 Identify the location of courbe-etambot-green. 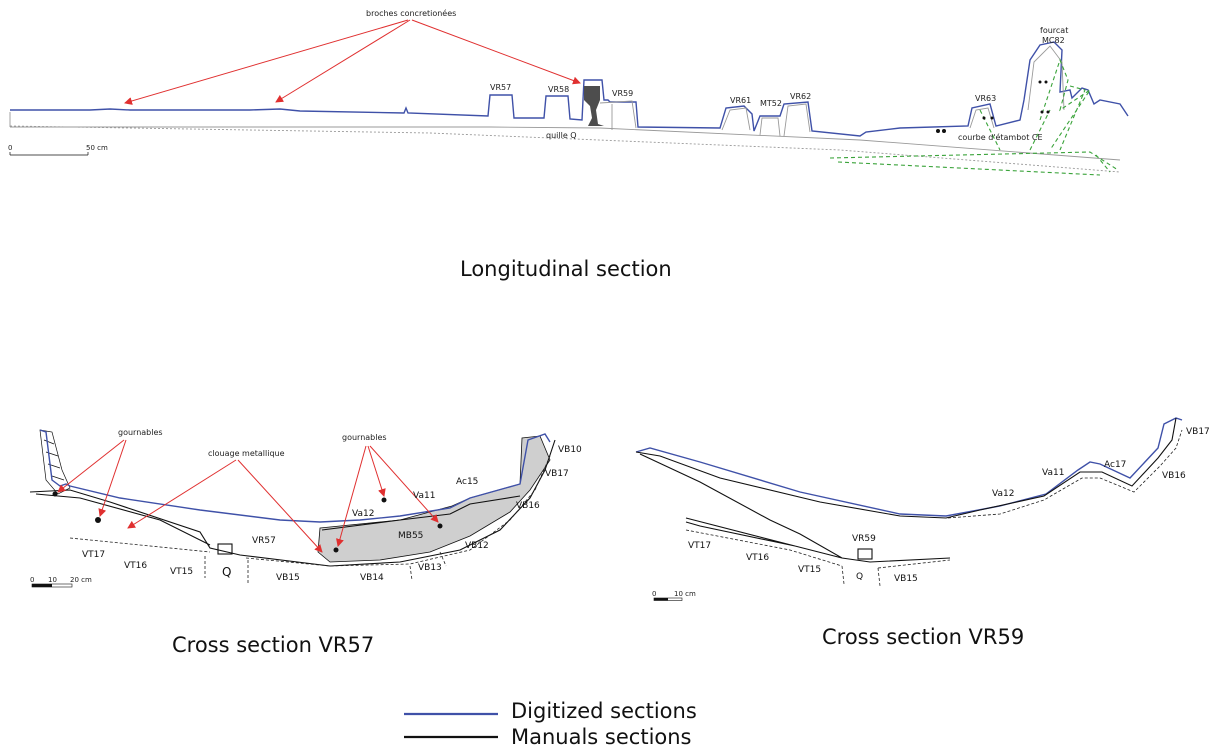
(974, 117).